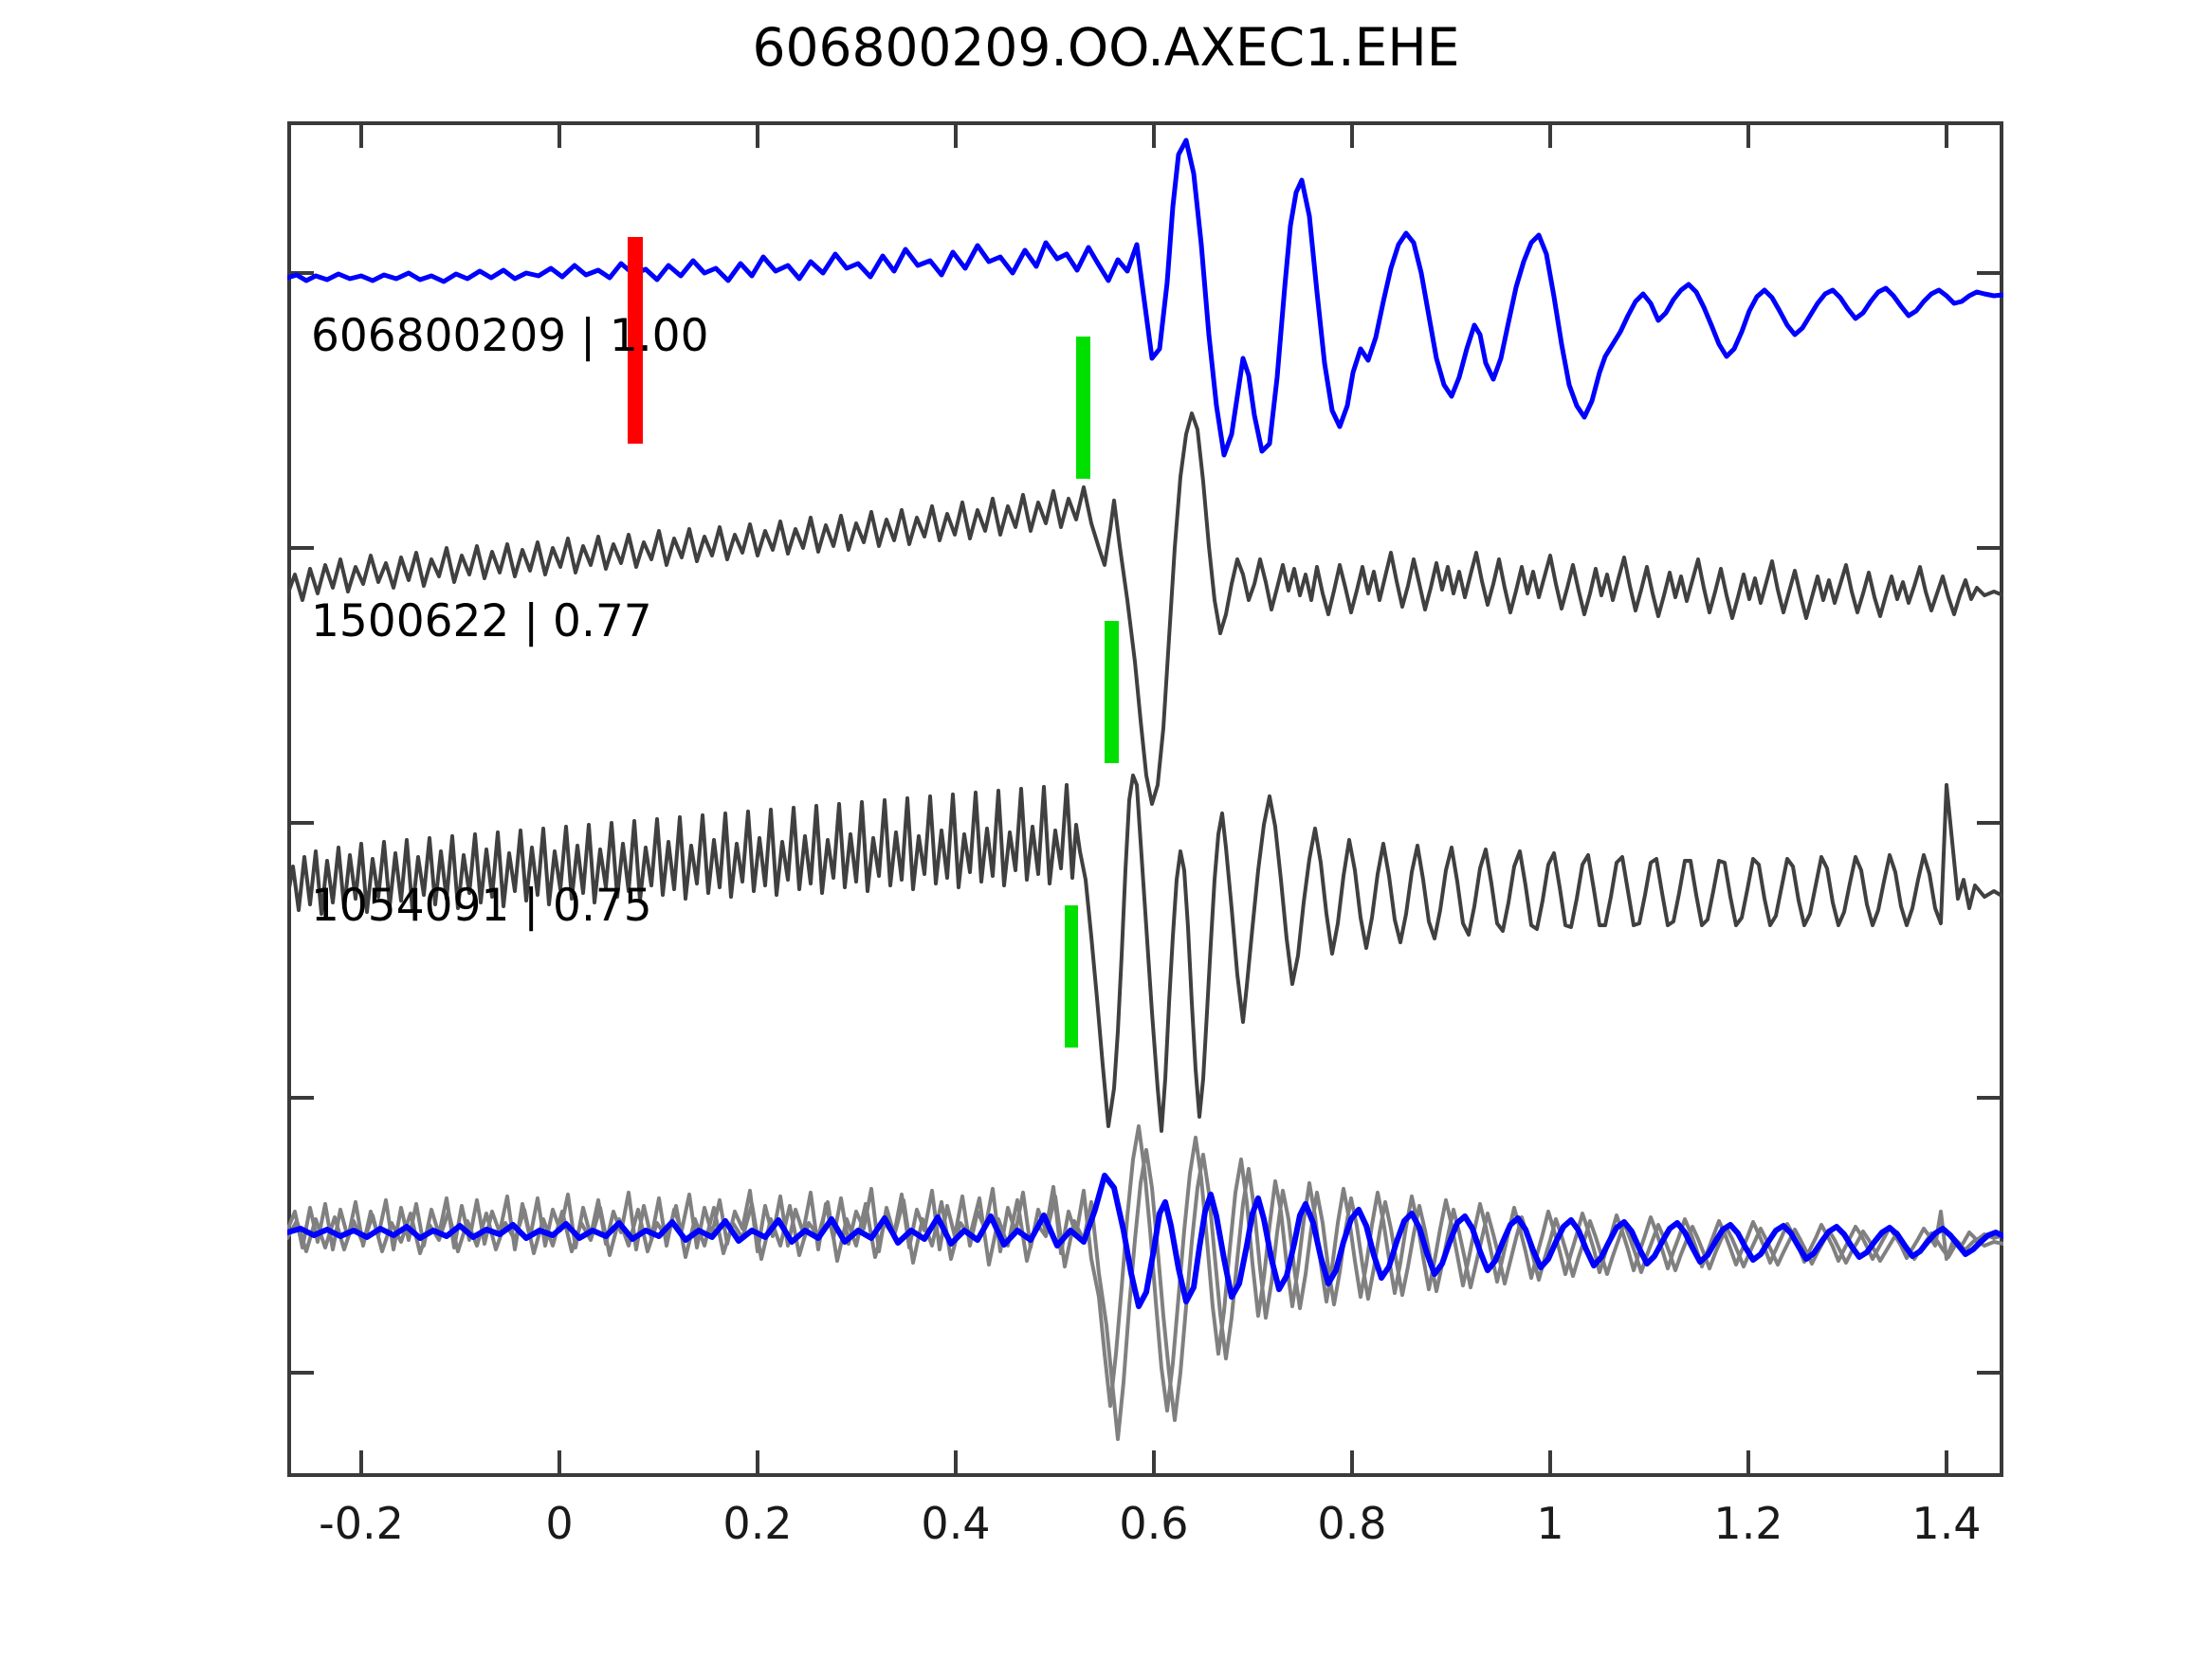 The height and width of the screenshot is (1659, 2212). I want to click on trace-label-2: 1500622 | 0.77, so click(481, 621).